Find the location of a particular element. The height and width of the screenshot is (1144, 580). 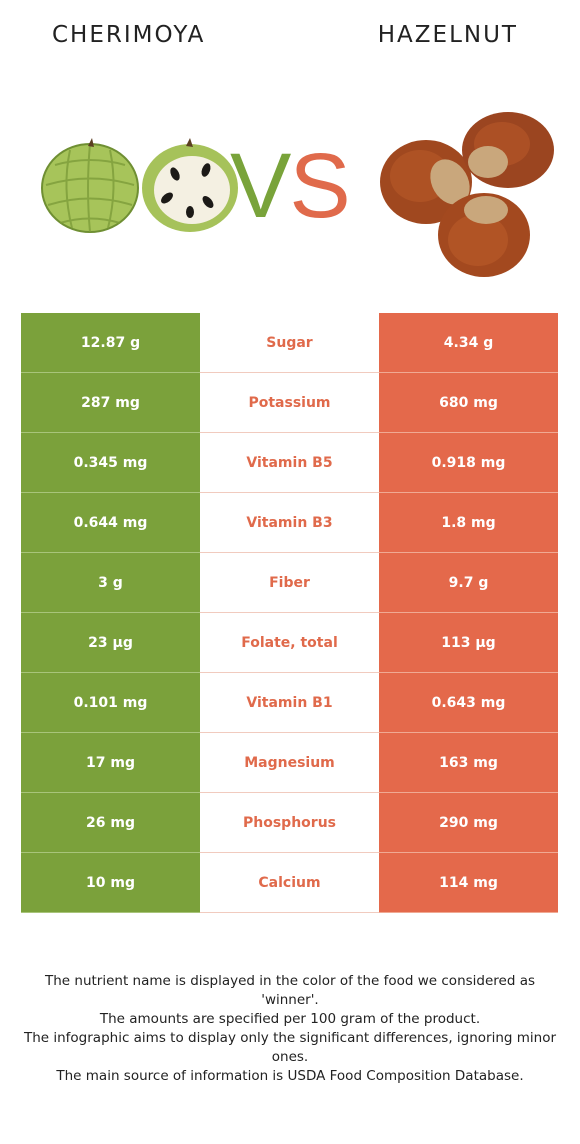

cherimoya-half-image is located at coordinates (190, 185).